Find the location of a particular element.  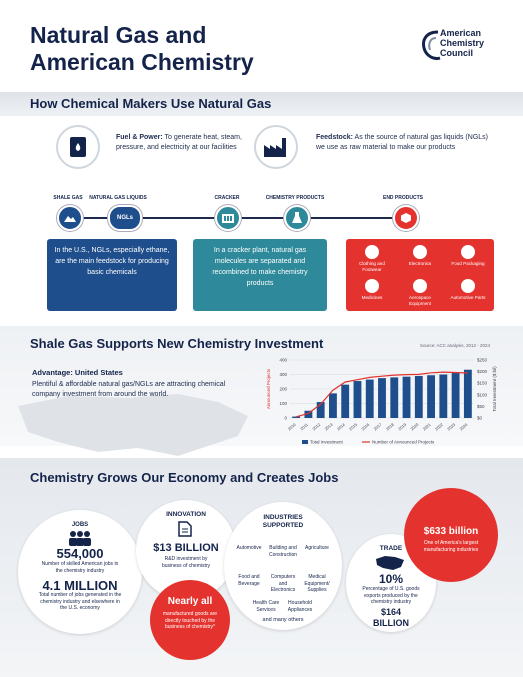

feedstock-icon-circle is located at coordinates (276, 147).